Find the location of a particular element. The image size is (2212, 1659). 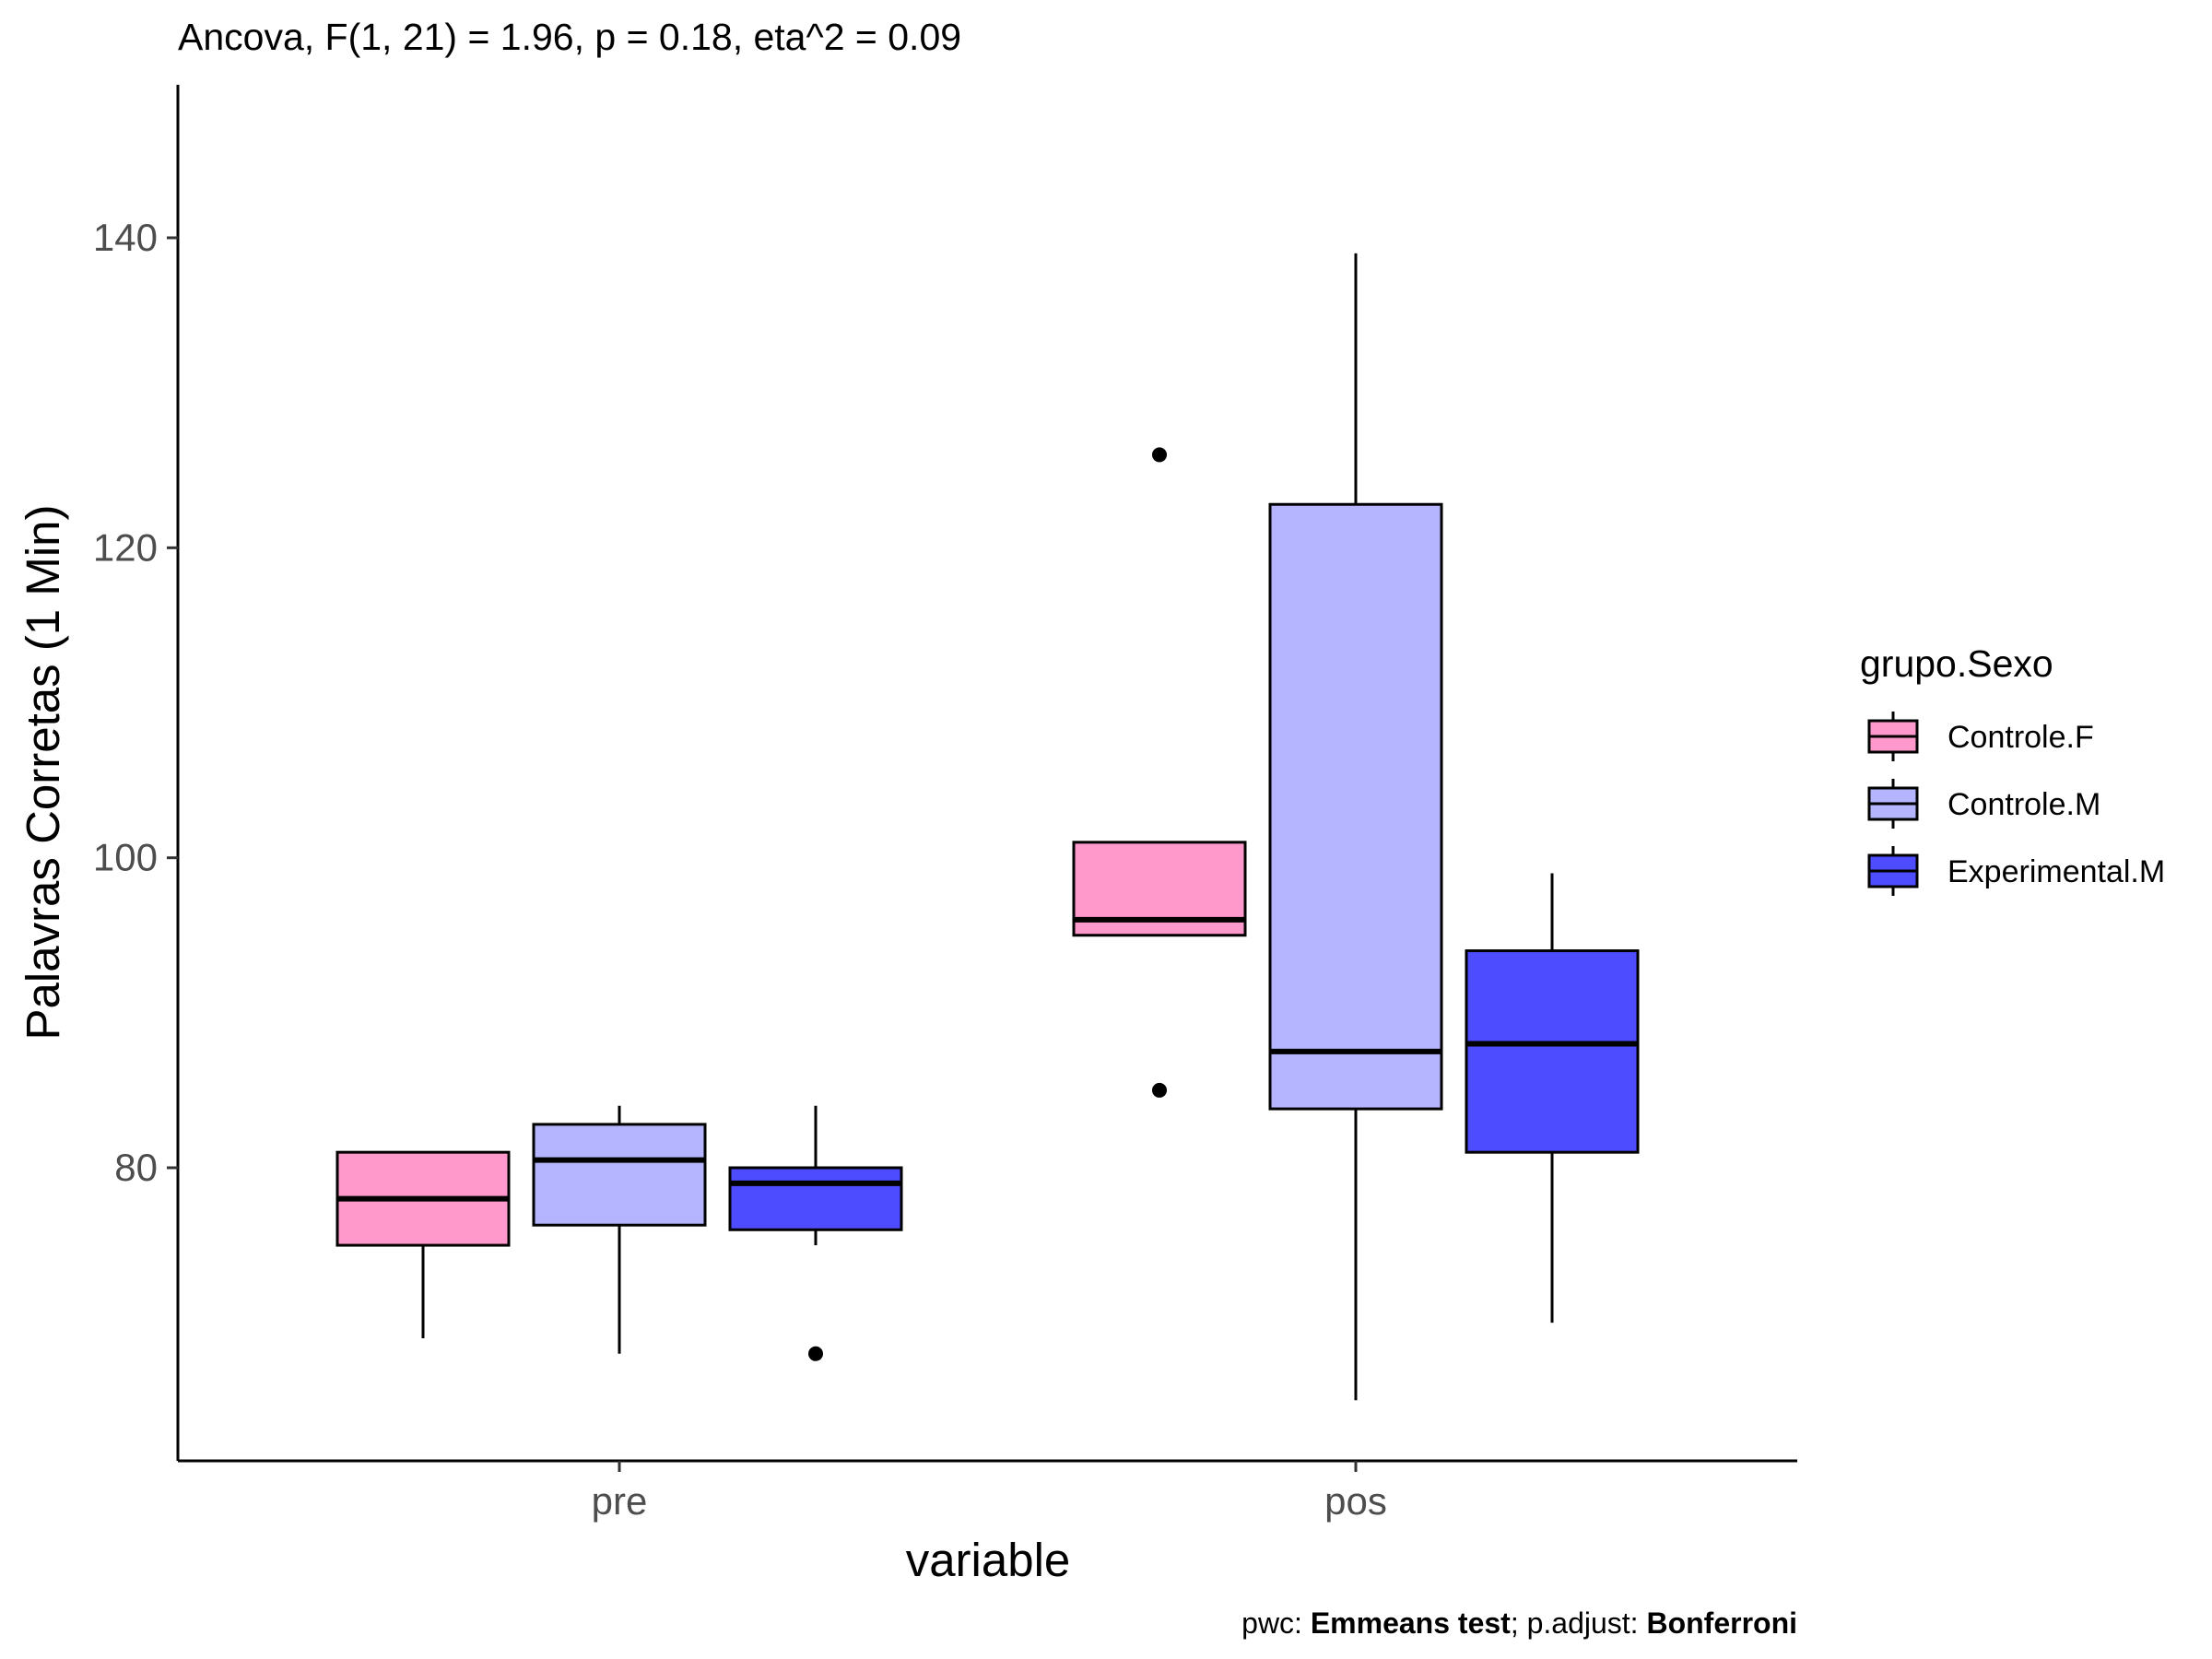

x-tick-label: pre is located at coordinates (620, 1501).